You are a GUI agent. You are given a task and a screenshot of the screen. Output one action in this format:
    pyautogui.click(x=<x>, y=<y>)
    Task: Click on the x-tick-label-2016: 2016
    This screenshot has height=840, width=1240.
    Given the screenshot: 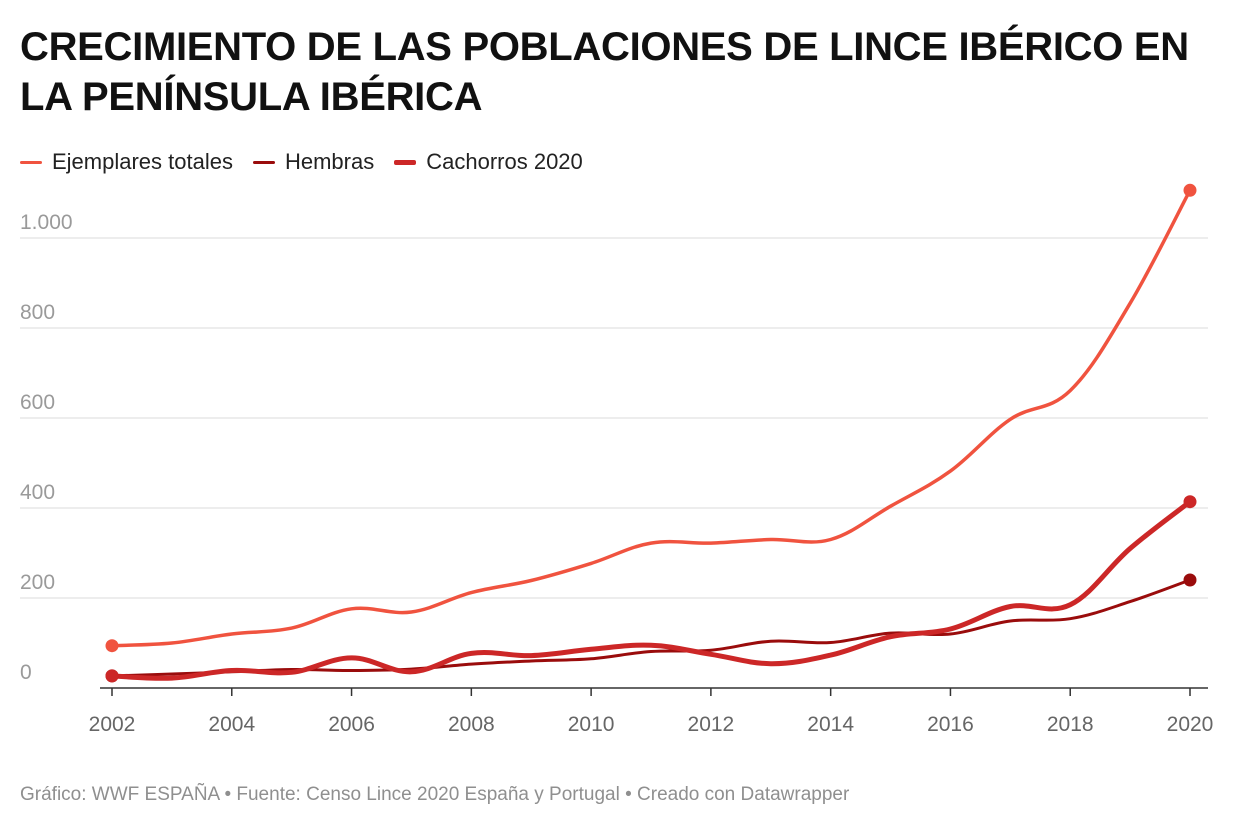 What is the action you would take?
    pyautogui.click(x=950, y=724)
    